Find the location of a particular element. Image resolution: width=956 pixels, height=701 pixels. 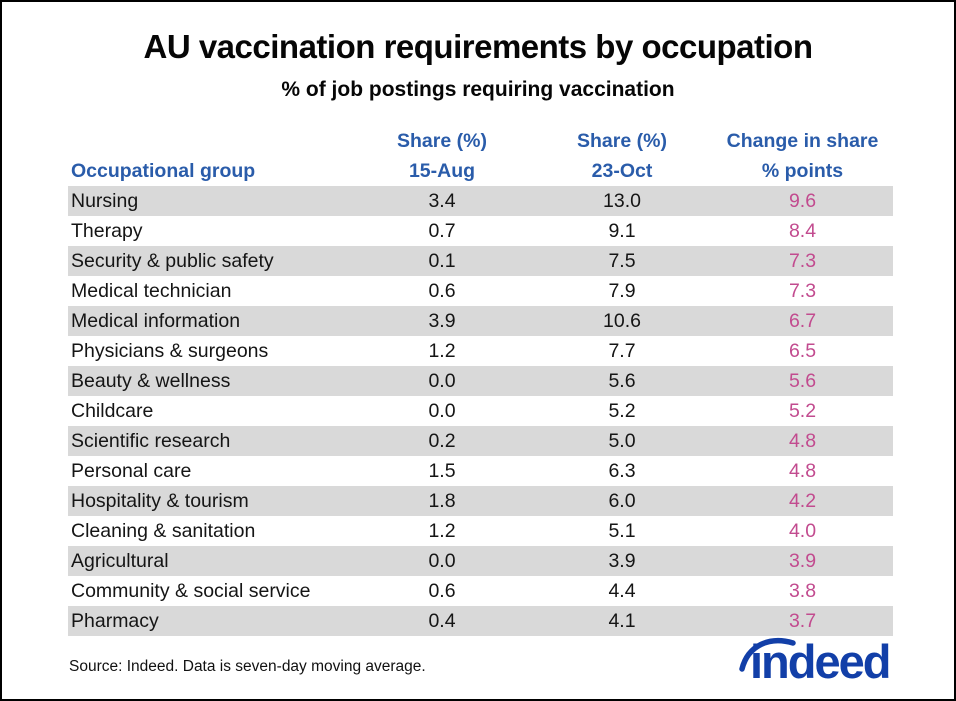

table-row: Cleaning & sanitation 1.2 5.1 4.0 is located at coordinates (480, 531).